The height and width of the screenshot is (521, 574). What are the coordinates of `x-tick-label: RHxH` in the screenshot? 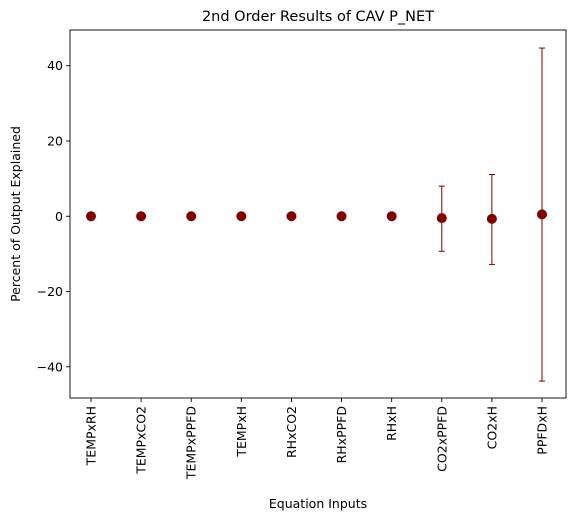 It's located at (391, 423).